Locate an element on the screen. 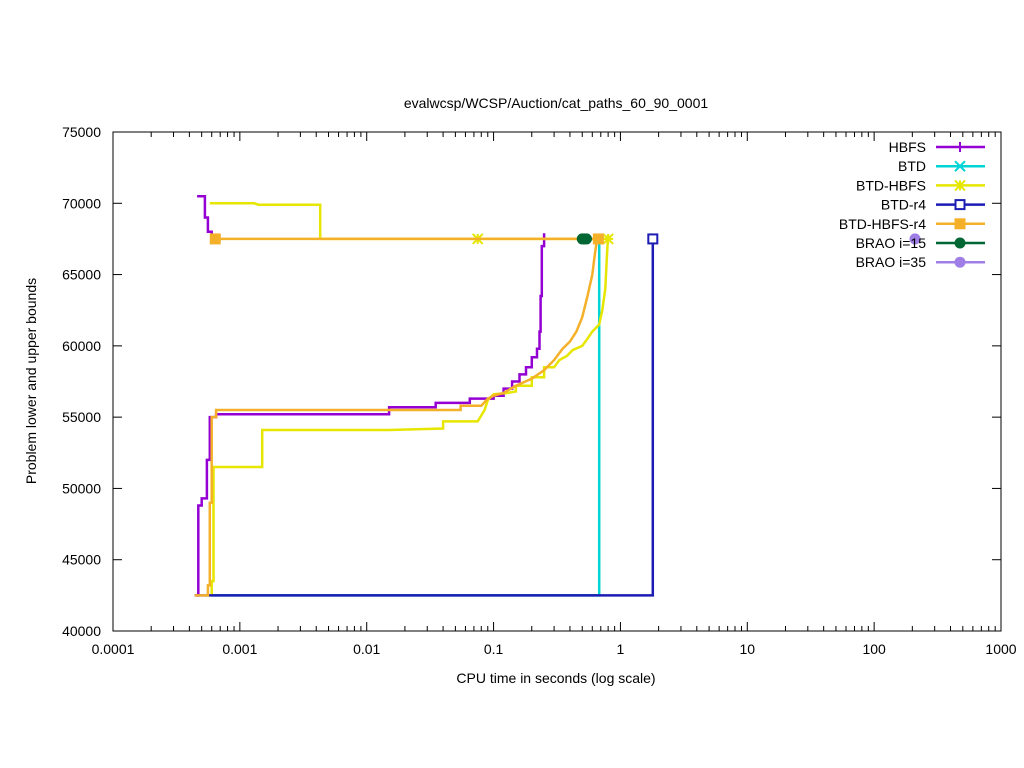 The height and width of the screenshot is (768, 1024). y-tick-label: 75000 is located at coordinates (81, 132).